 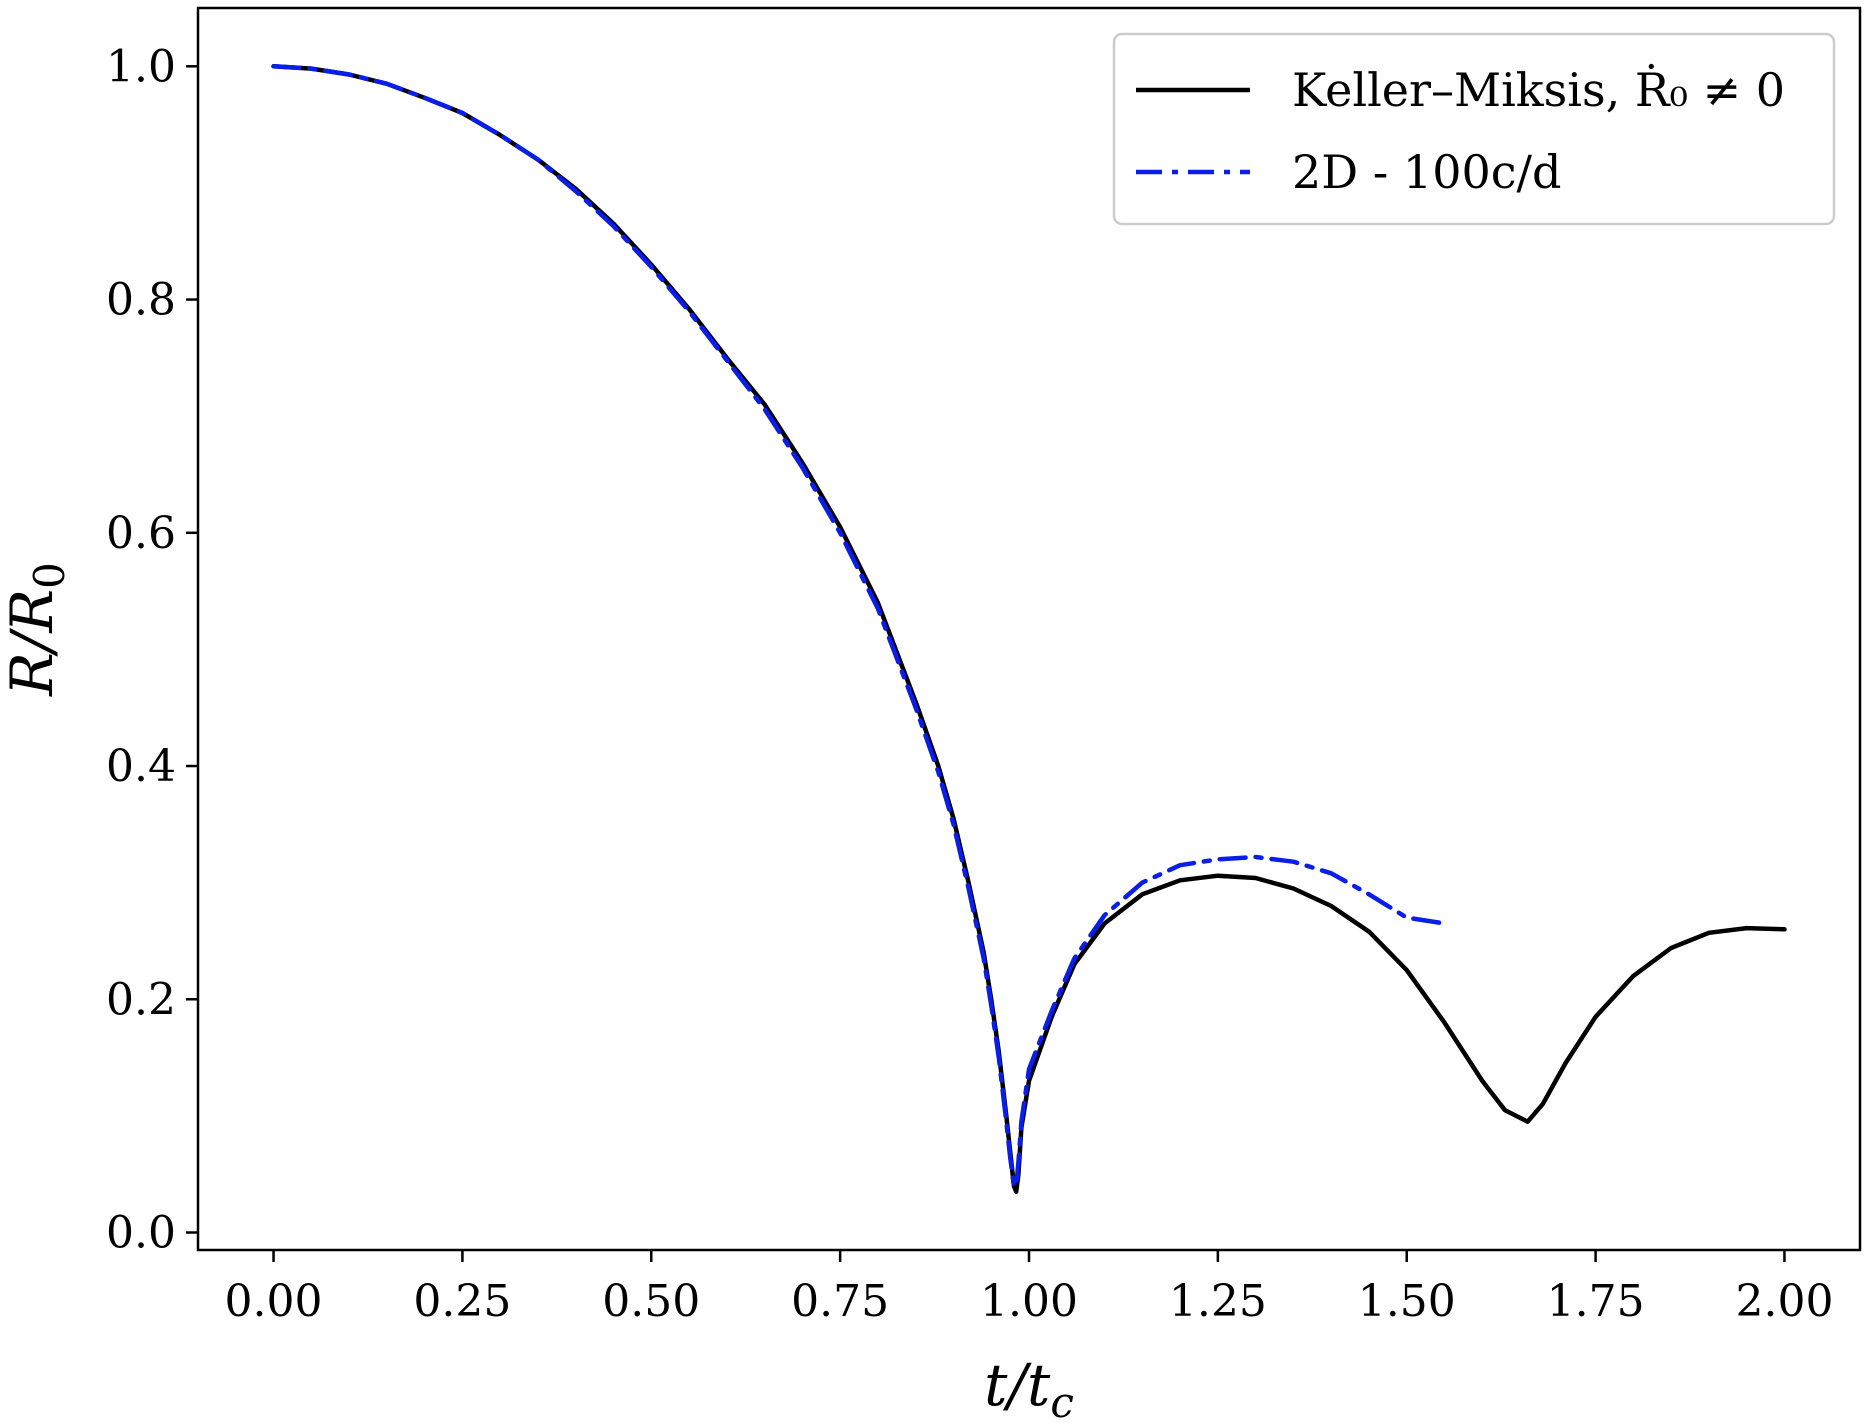 I want to click on legend-box, so click(x=1474, y=129).